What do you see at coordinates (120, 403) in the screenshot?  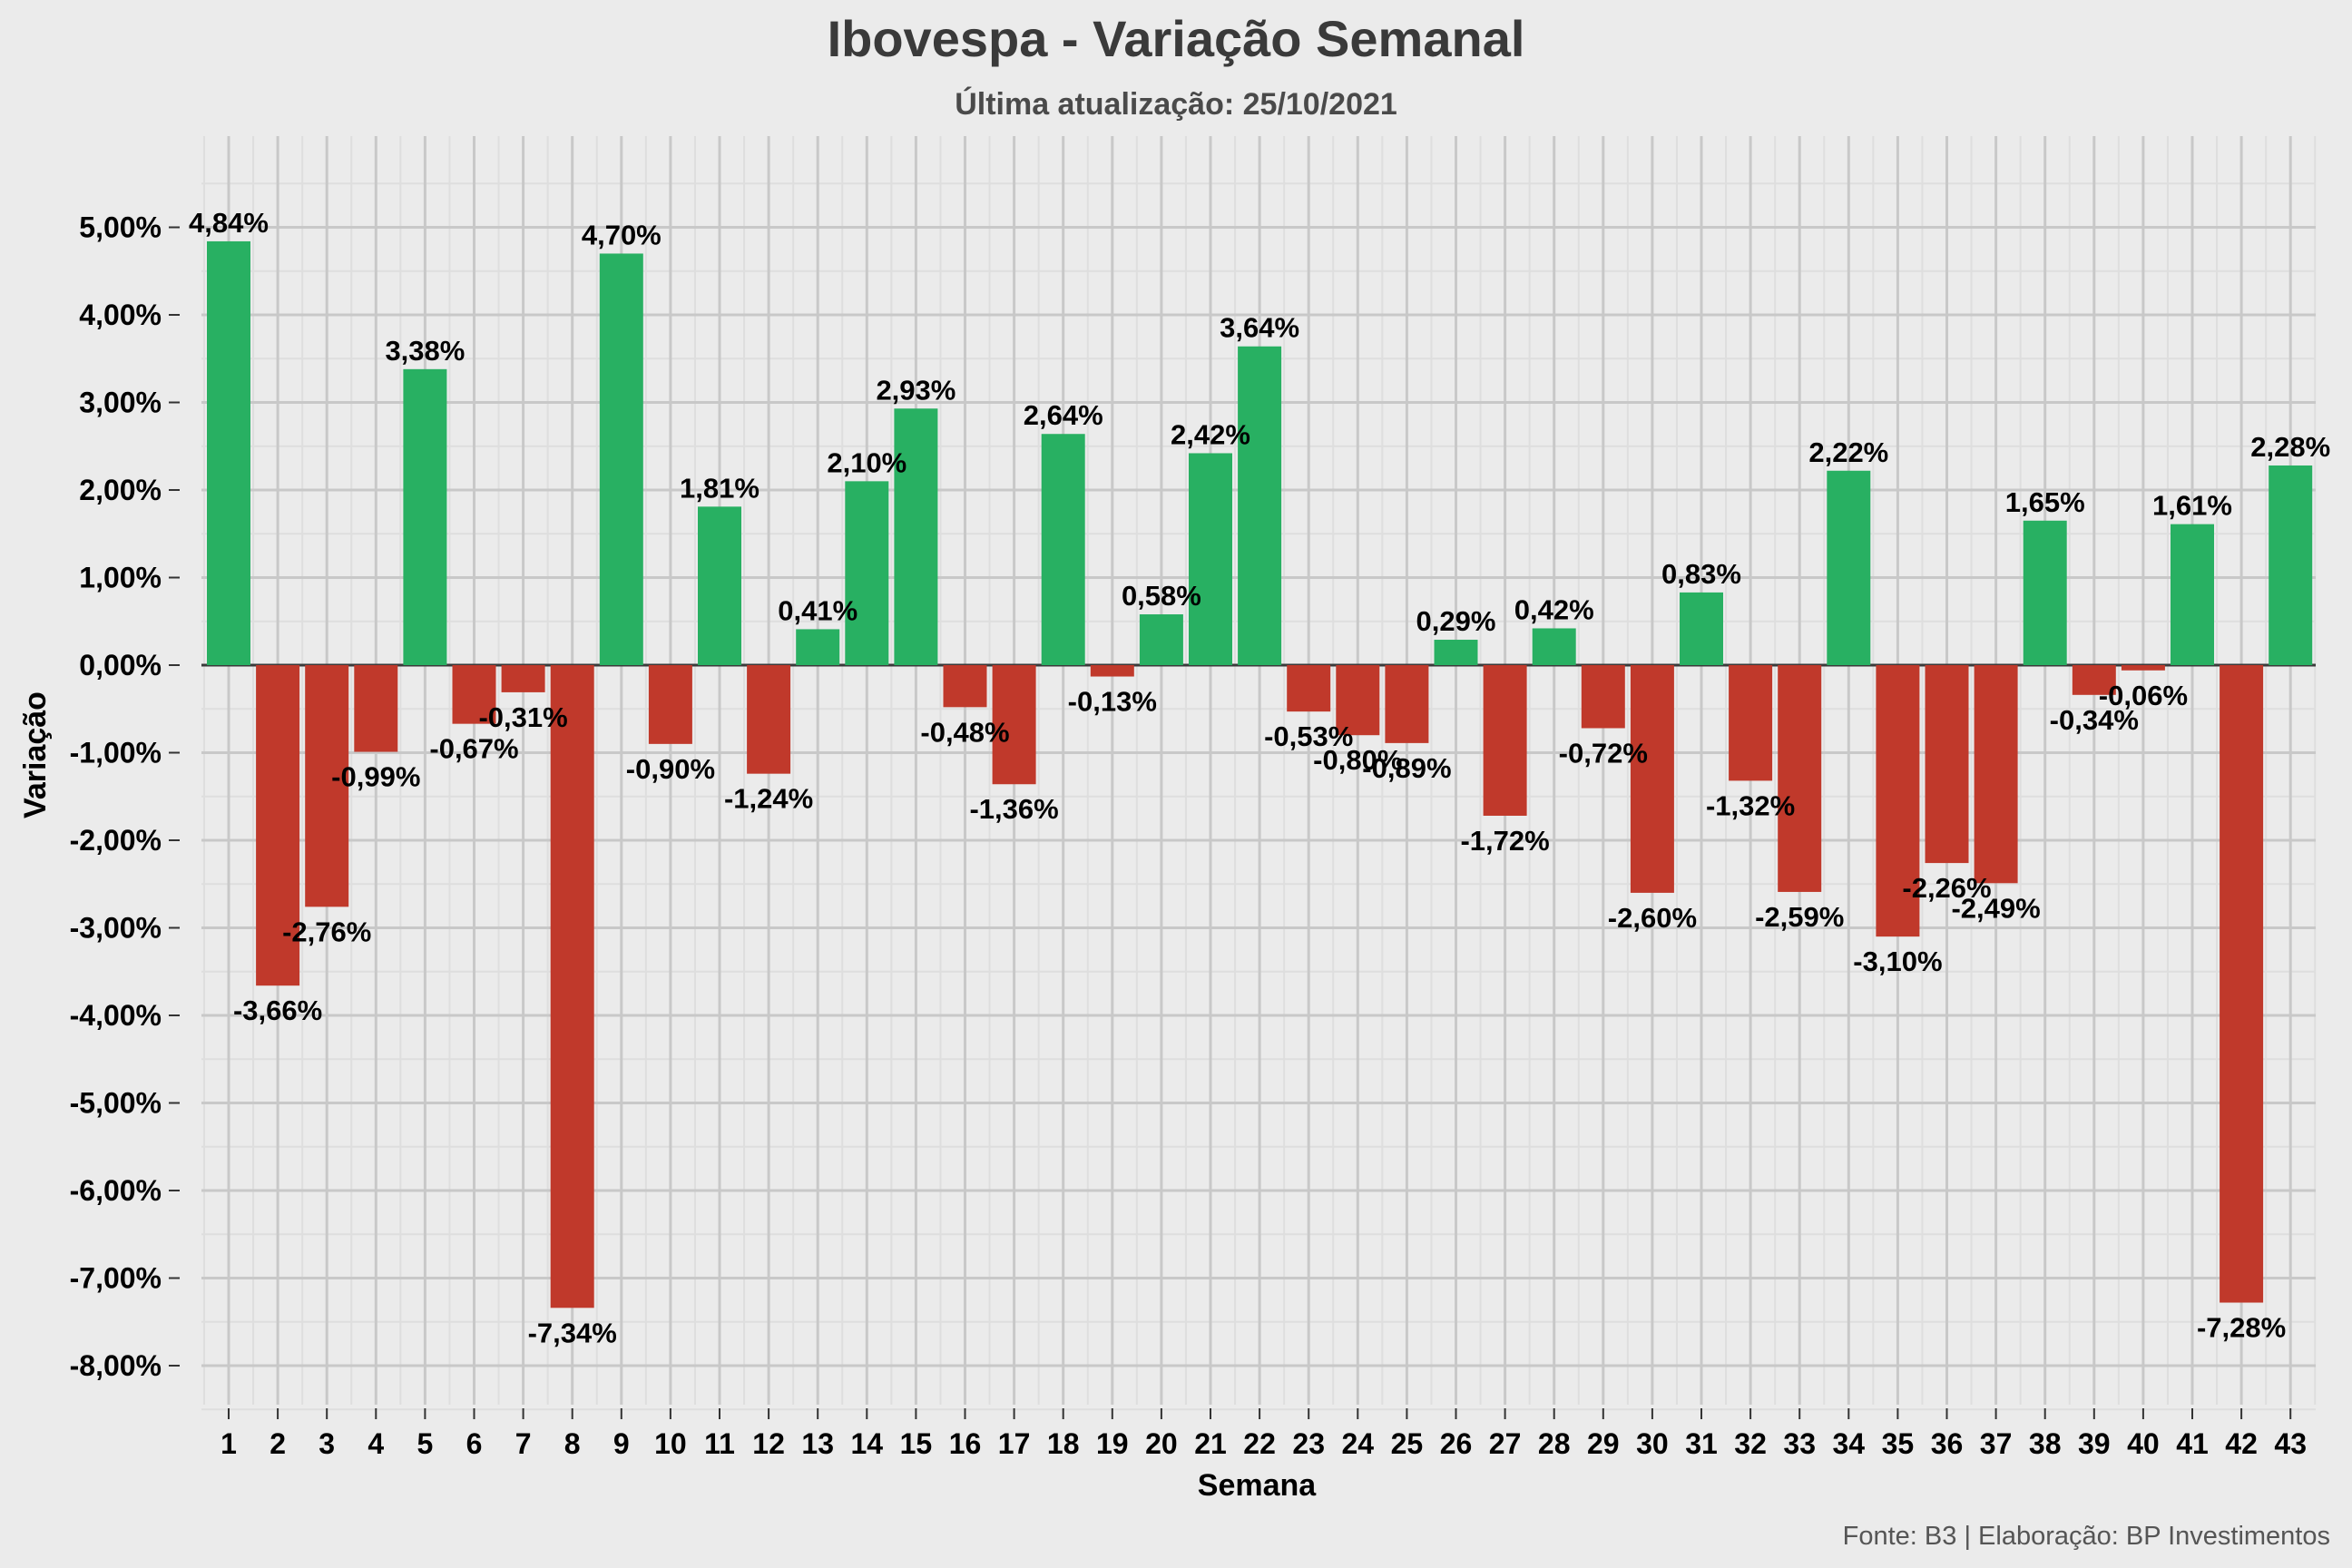 I see `y-tick-label: 3,00%` at bounding box center [120, 403].